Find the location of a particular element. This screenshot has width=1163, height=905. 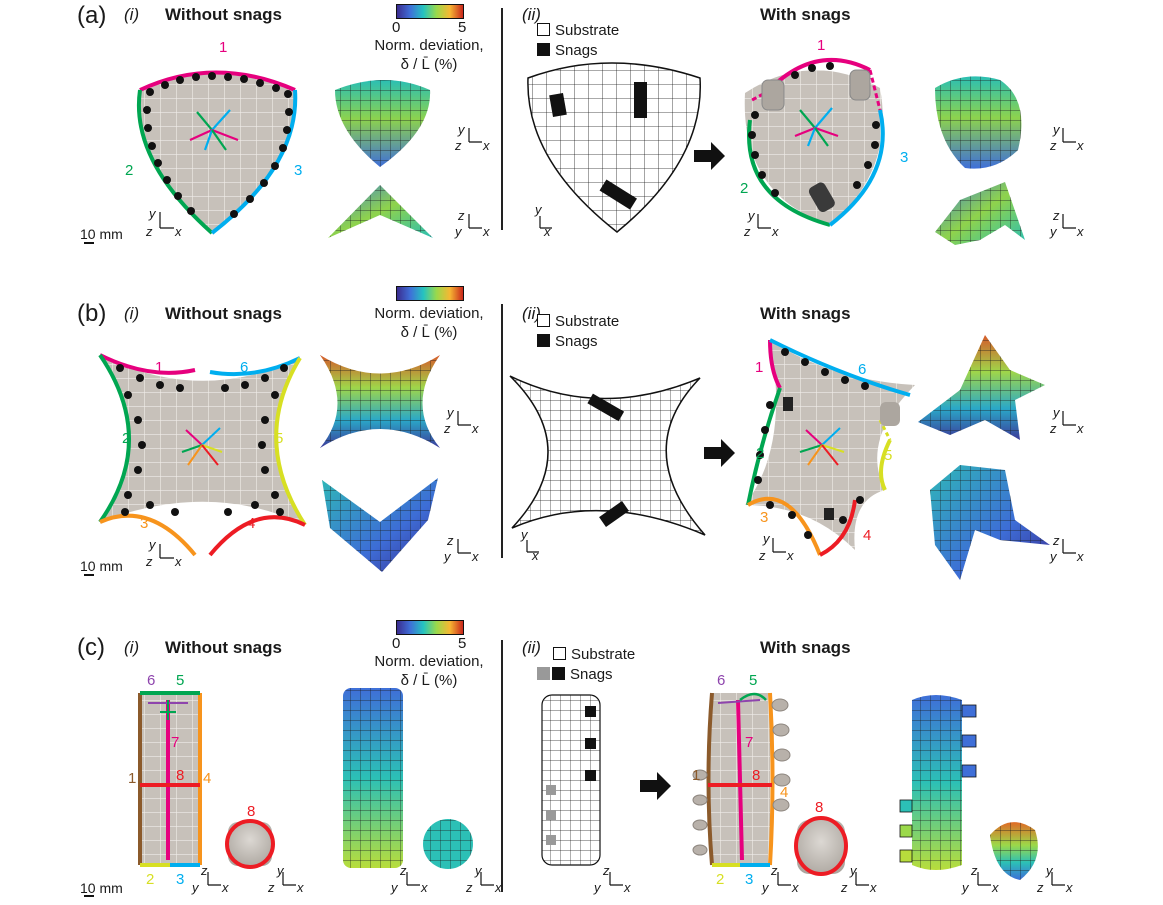

triad-b2x: x is located at coordinates (475, 428).